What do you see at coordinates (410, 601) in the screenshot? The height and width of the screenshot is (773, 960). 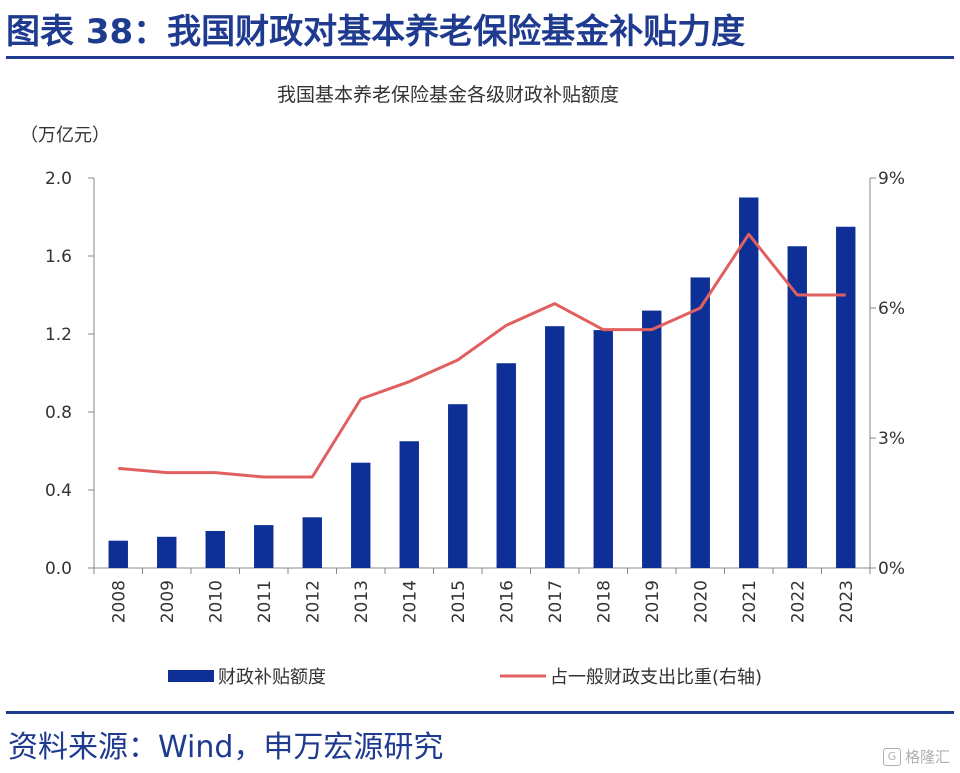 I see `x-tick-label: 2014` at bounding box center [410, 601].